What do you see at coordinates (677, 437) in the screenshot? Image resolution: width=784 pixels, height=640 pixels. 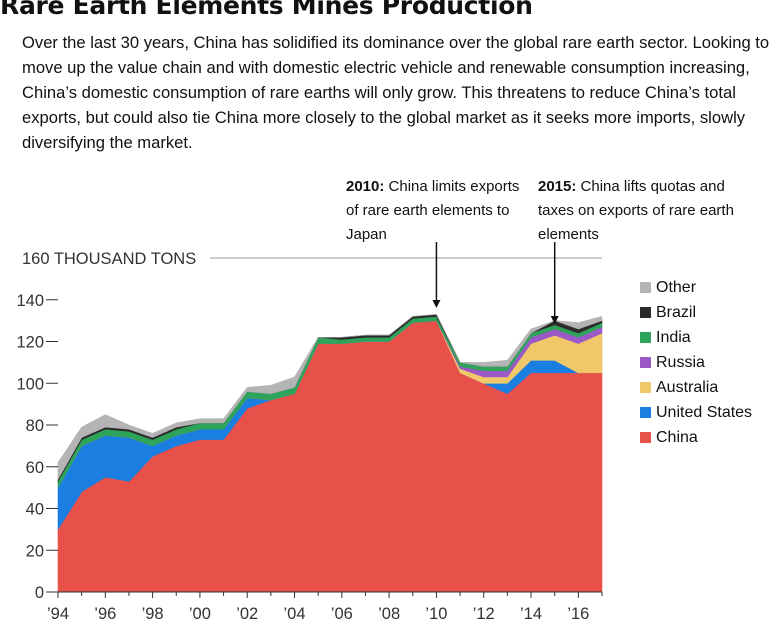 I see `legend-label-china: China` at bounding box center [677, 437].